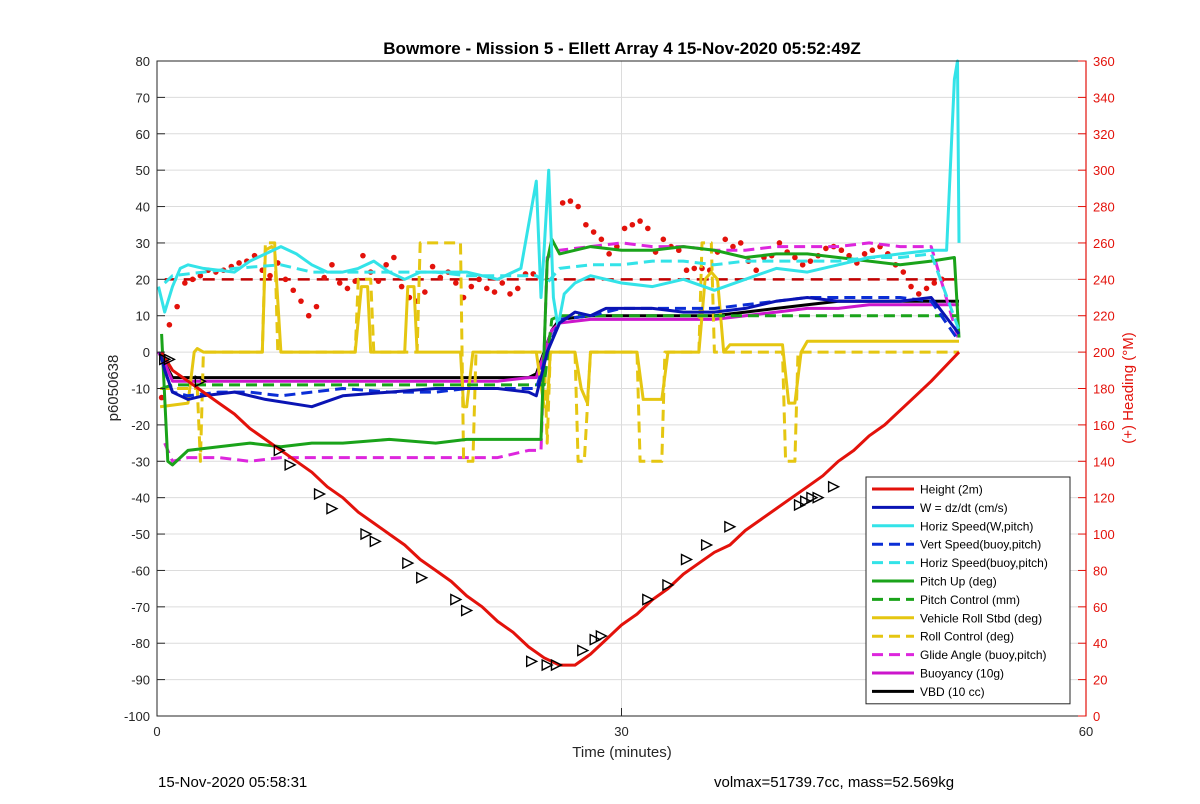  What do you see at coordinates (958, 582) in the screenshot?
I see `legend-label: Pitch Up (deg)` at bounding box center [958, 582].